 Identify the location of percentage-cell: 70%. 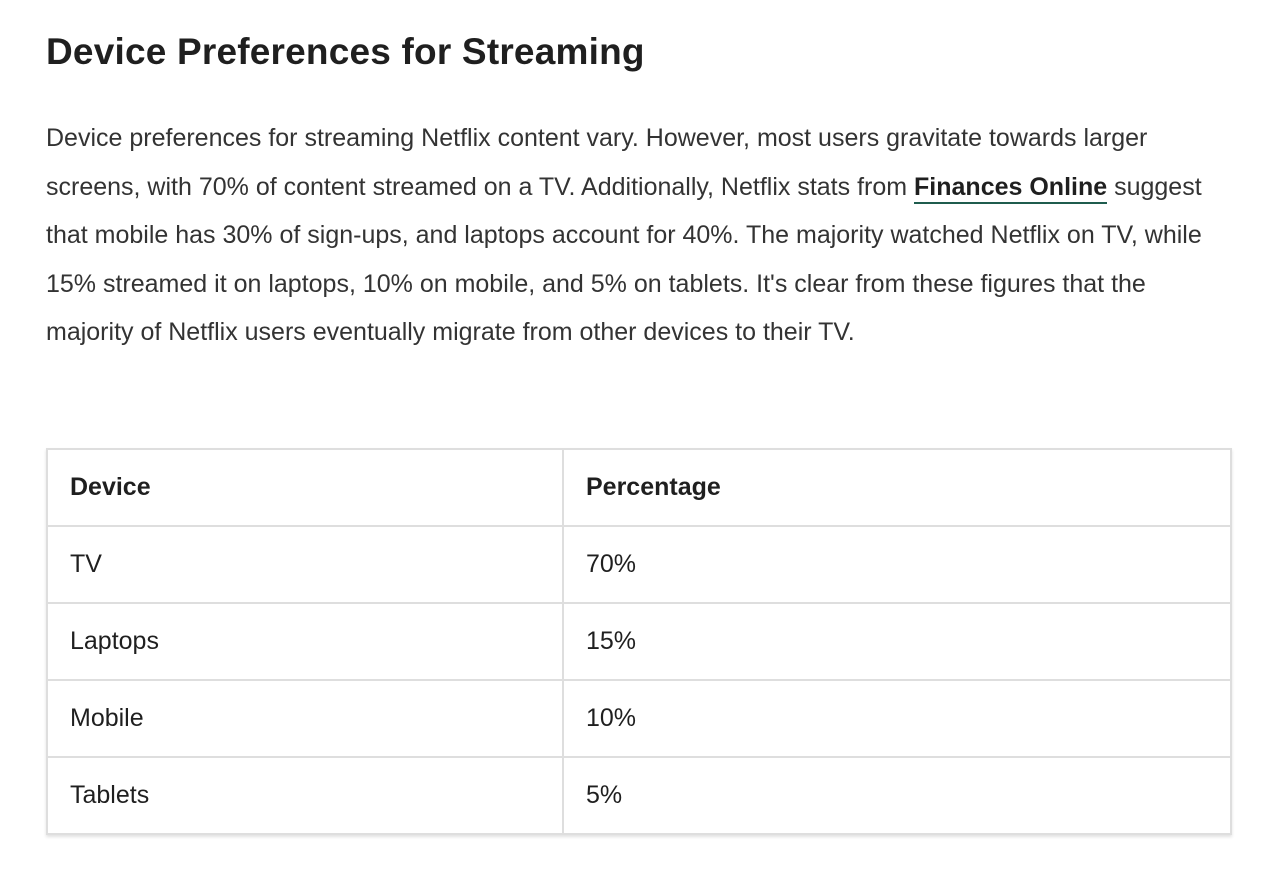
(897, 564).